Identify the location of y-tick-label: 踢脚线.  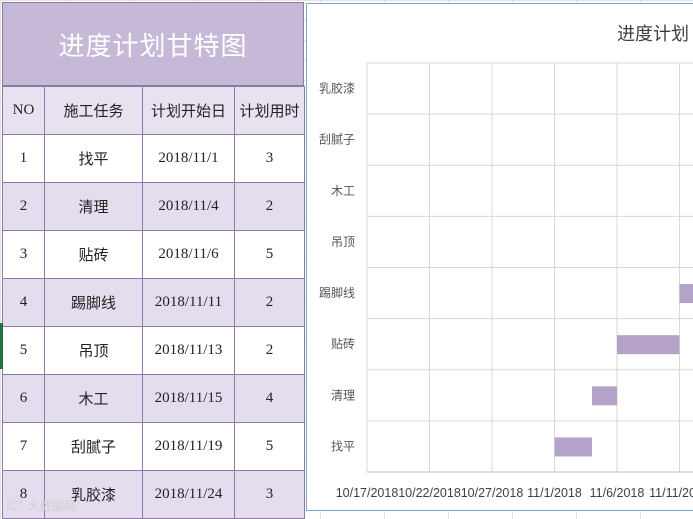
(337, 292).